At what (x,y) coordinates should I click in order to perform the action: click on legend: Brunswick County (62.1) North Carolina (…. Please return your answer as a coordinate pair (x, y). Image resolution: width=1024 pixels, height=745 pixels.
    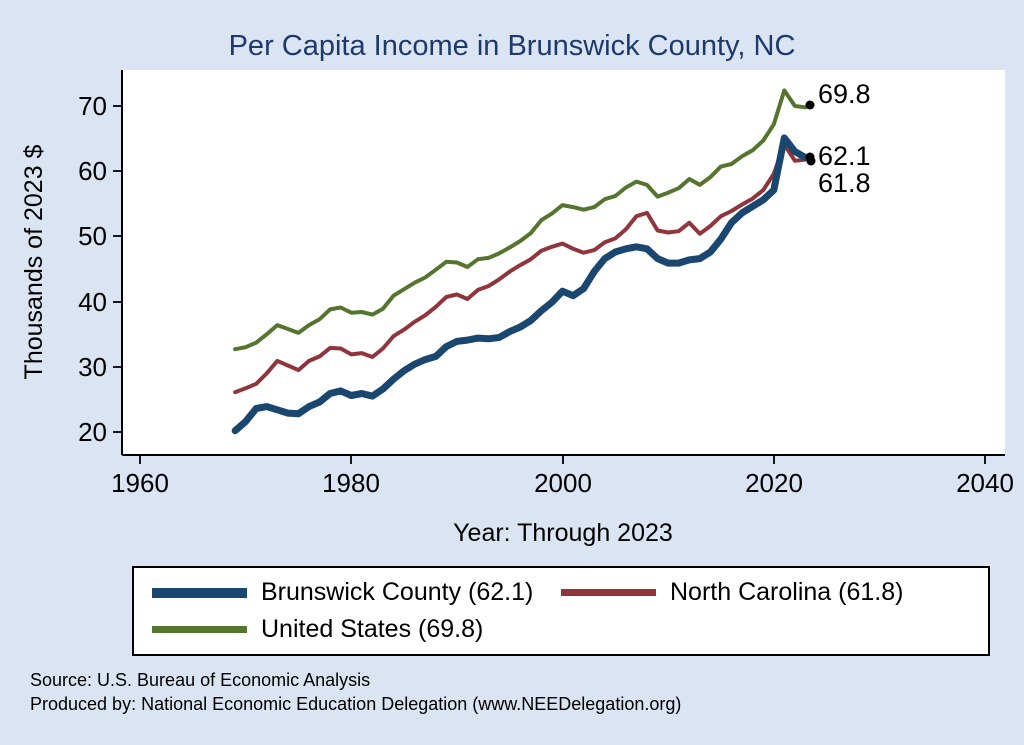
    Looking at the image, I should click on (561, 611).